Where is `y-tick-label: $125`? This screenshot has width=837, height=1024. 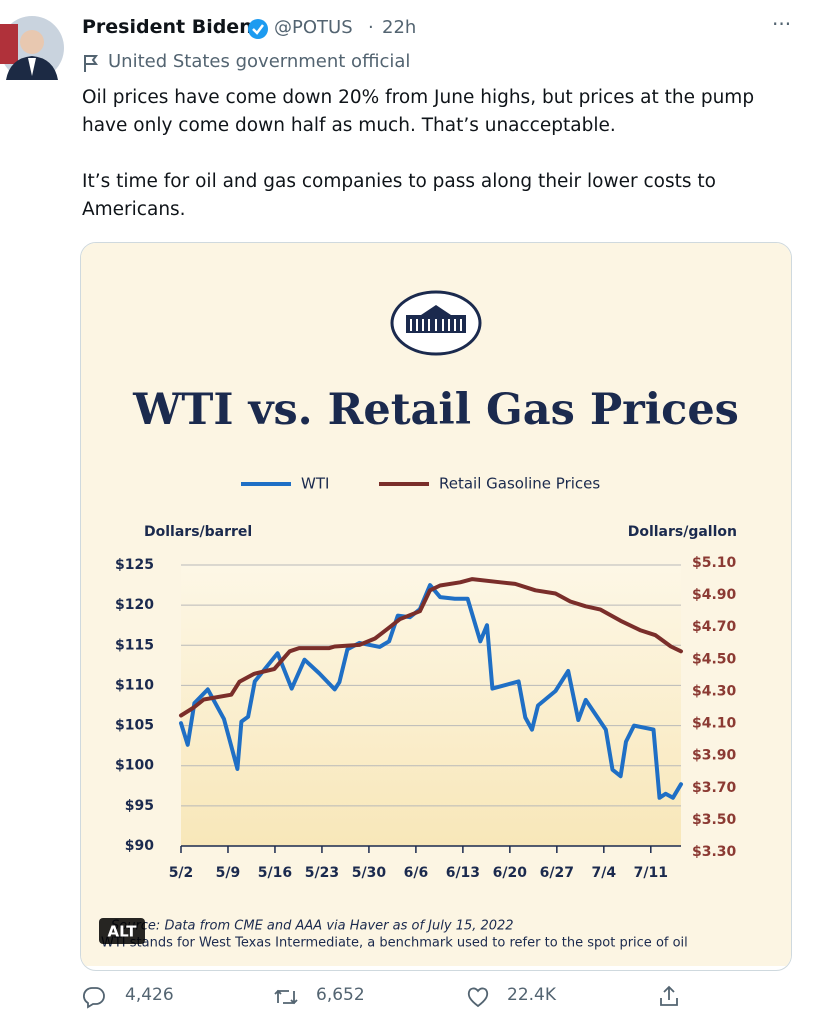
y-tick-label: $125 is located at coordinates (134, 565).